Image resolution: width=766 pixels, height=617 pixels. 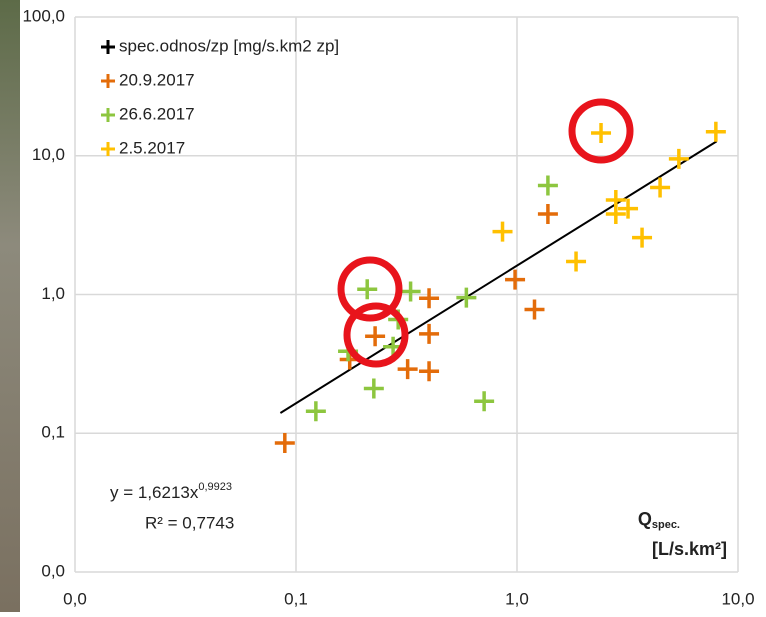 I want to click on equation: y = 1,6213x0,9923, so click(x=171, y=492).